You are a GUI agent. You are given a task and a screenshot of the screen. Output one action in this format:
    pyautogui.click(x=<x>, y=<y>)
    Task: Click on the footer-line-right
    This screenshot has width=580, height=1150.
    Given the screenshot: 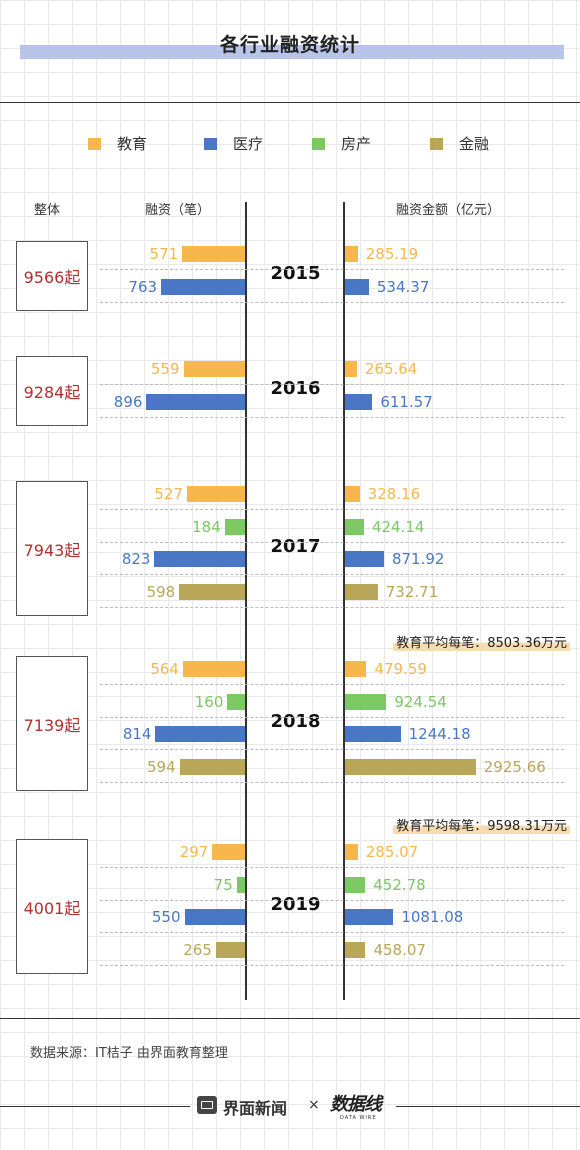 What is the action you would take?
    pyautogui.click(x=488, y=1106)
    